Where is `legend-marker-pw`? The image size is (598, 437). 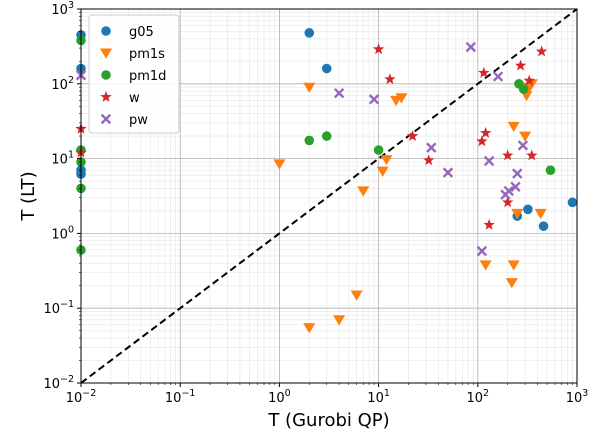 legend-marker-pw is located at coordinates (106, 119).